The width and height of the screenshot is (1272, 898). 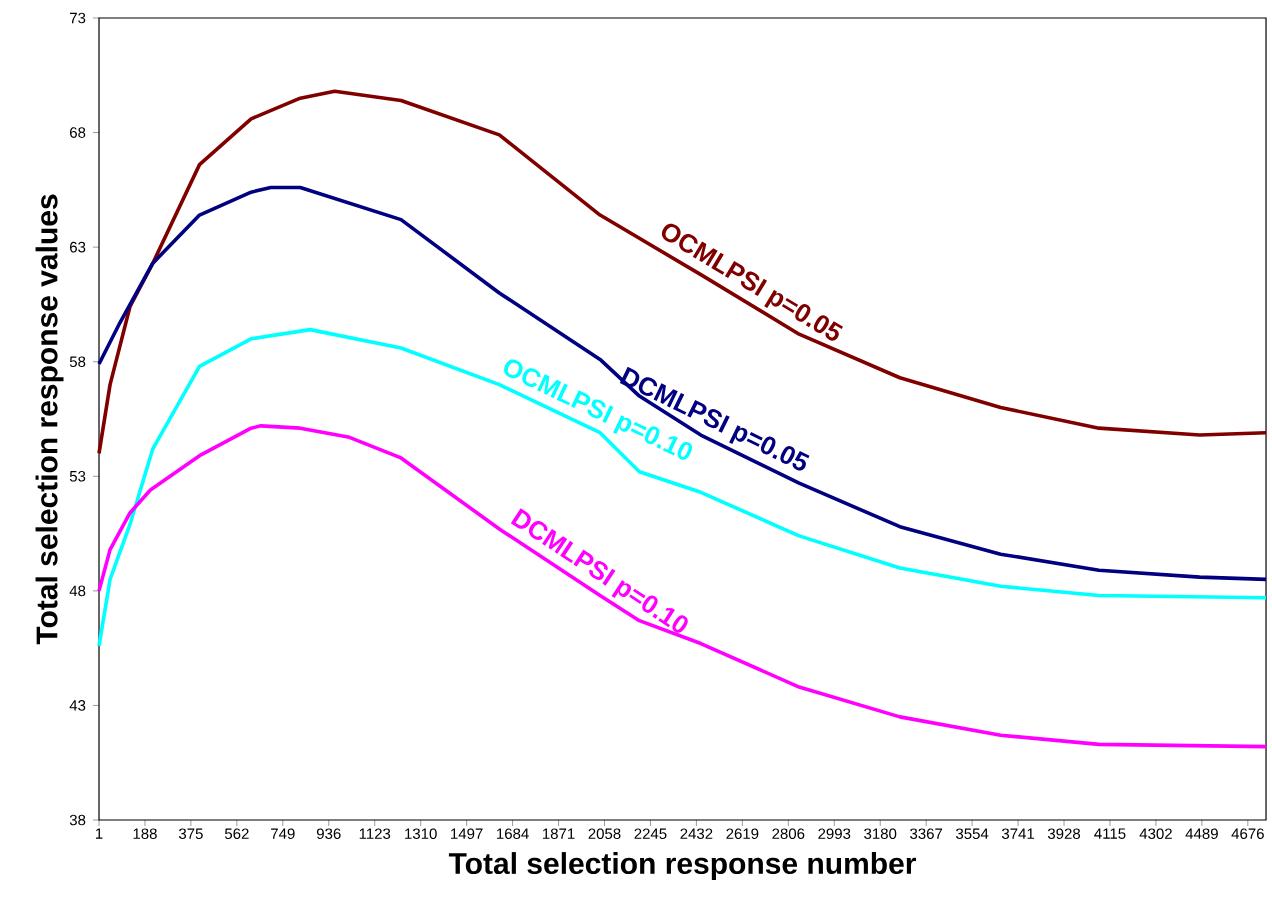 What do you see at coordinates (682, 866) in the screenshot?
I see `x-axis-title: Total selection response number` at bounding box center [682, 866].